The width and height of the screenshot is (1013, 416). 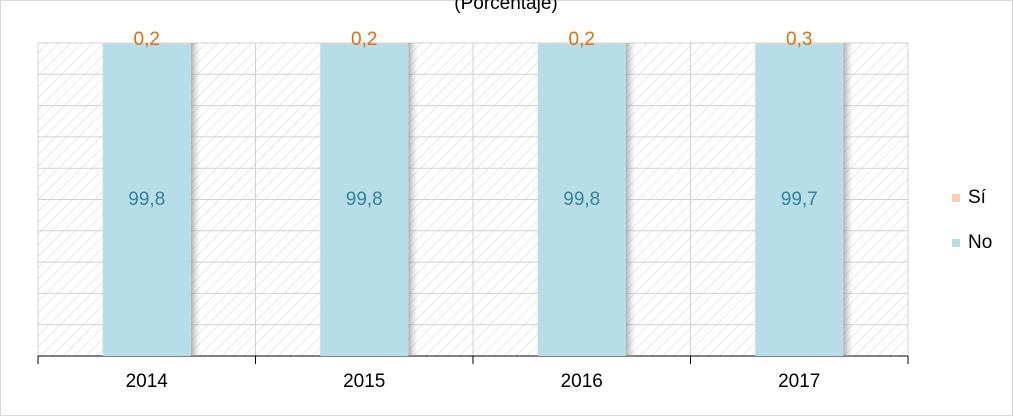 I want to click on x-tick-label: 2015, so click(x=364, y=381).